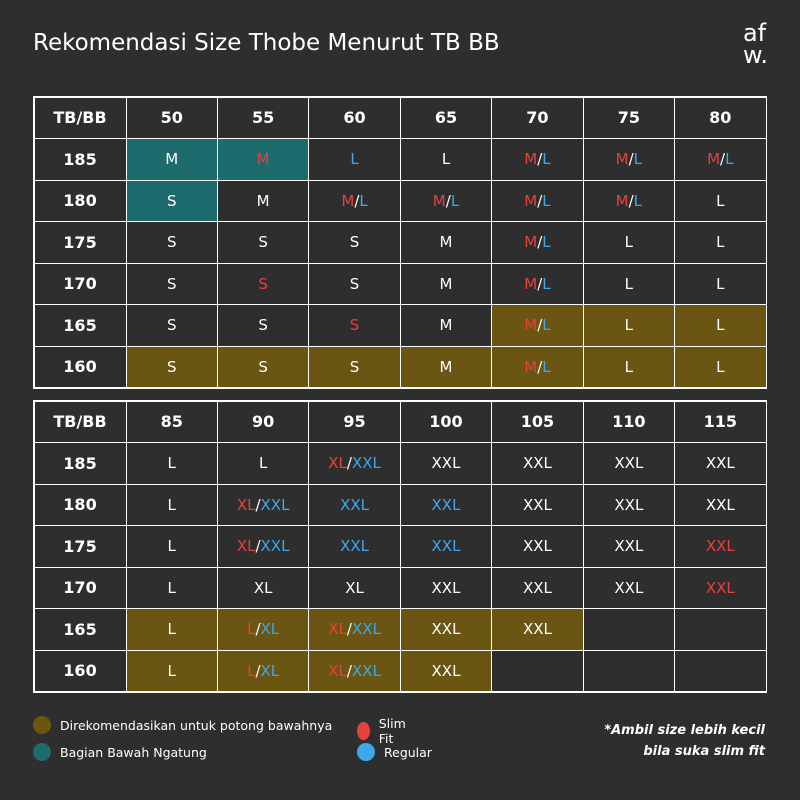 The height and width of the screenshot is (800, 800). What do you see at coordinates (263, 117) in the screenshot?
I see `column-header: 55` at bounding box center [263, 117].